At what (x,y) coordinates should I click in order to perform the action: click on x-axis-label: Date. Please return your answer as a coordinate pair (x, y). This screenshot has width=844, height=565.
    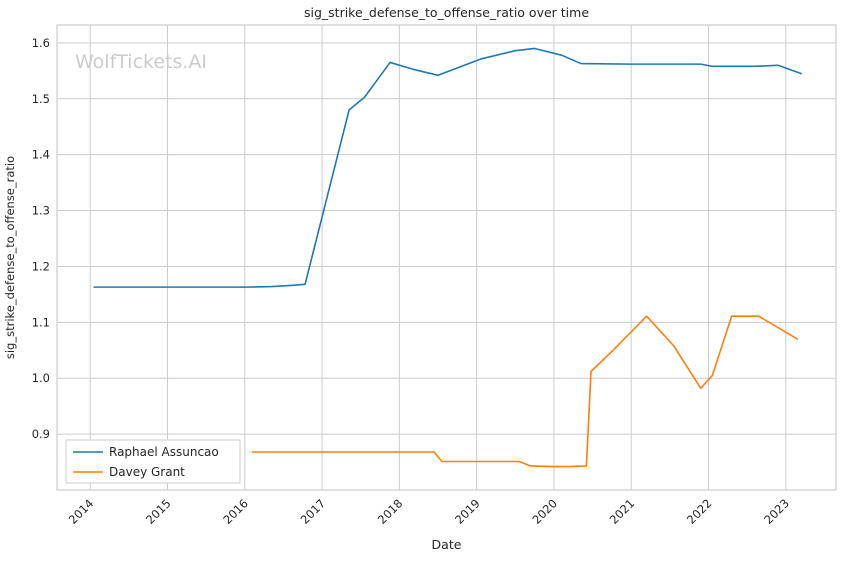
    Looking at the image, I should click on (447, 544).